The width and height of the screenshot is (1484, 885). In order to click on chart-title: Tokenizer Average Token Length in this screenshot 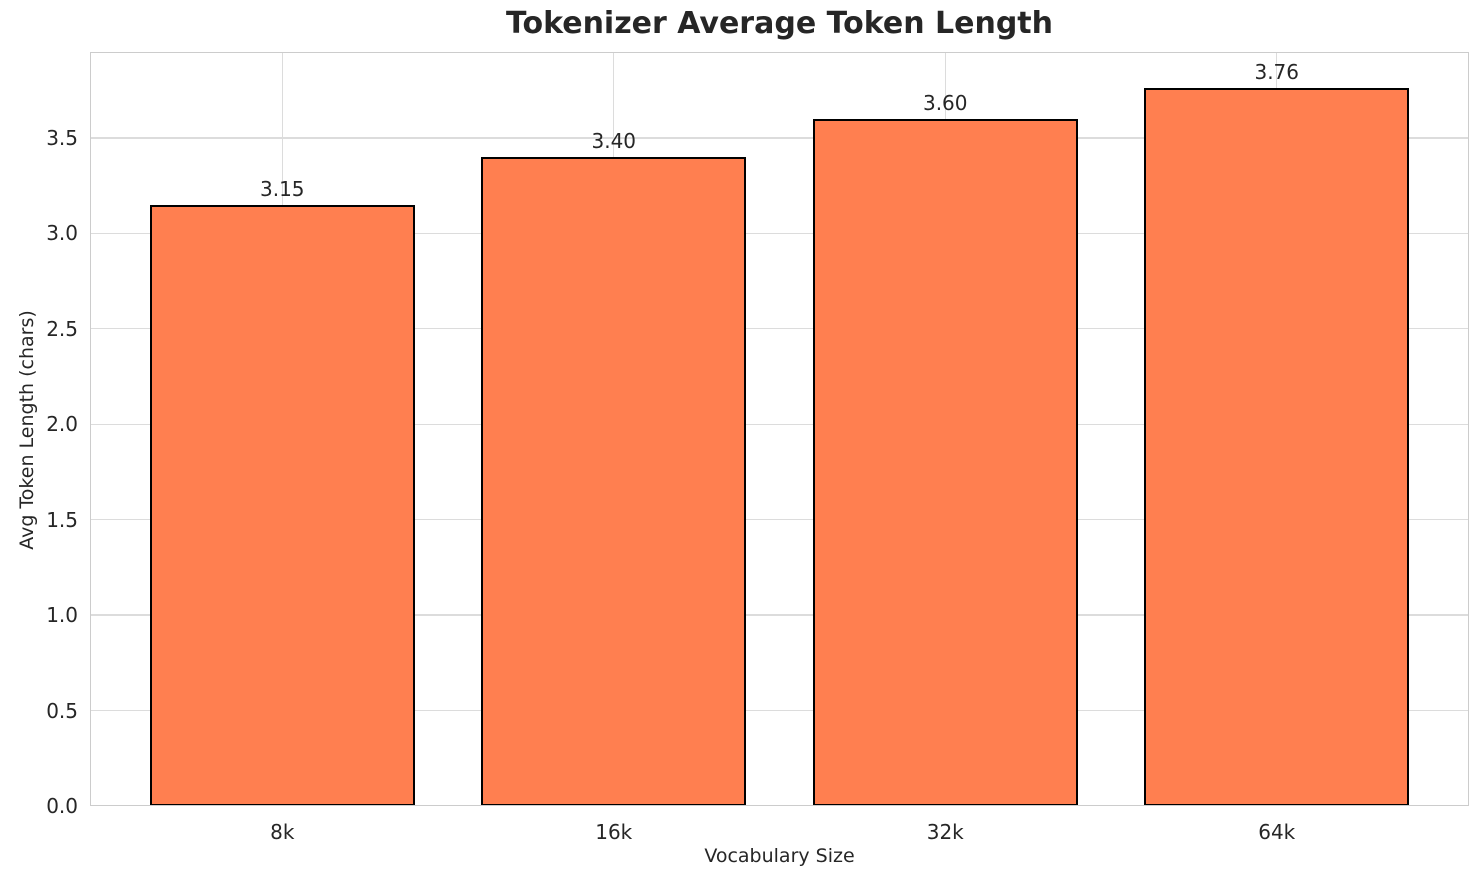, I will do `click(779, 23)`.